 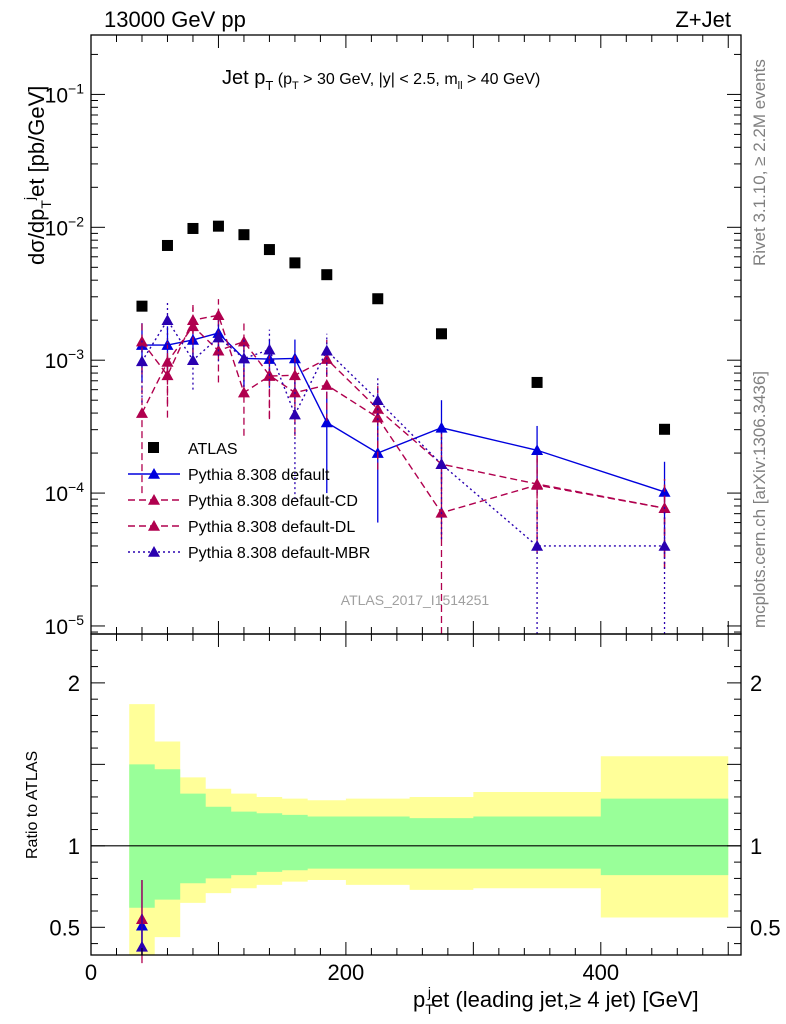 I want to click on legend-label-default: Pythia 8.308 default, so click(x=259, y=475).